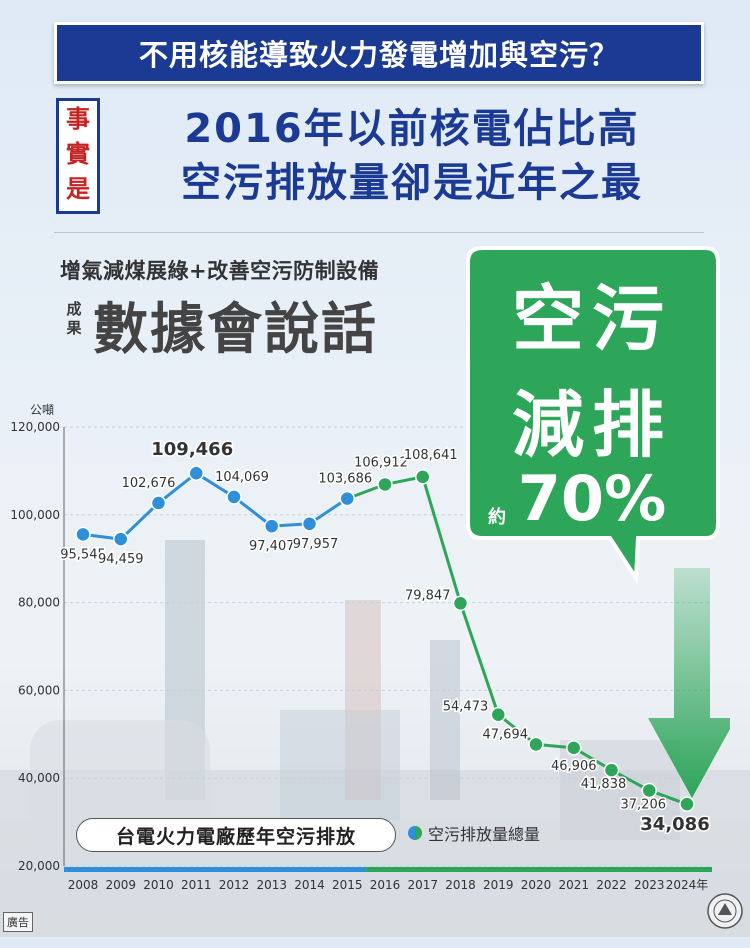 The height and width of the screenshot is (948, 750). What do you see at coordinates (484, 834) in the screenshot?
I see `legend-label: 空污排放量總量` at bounding box center [484, 834].